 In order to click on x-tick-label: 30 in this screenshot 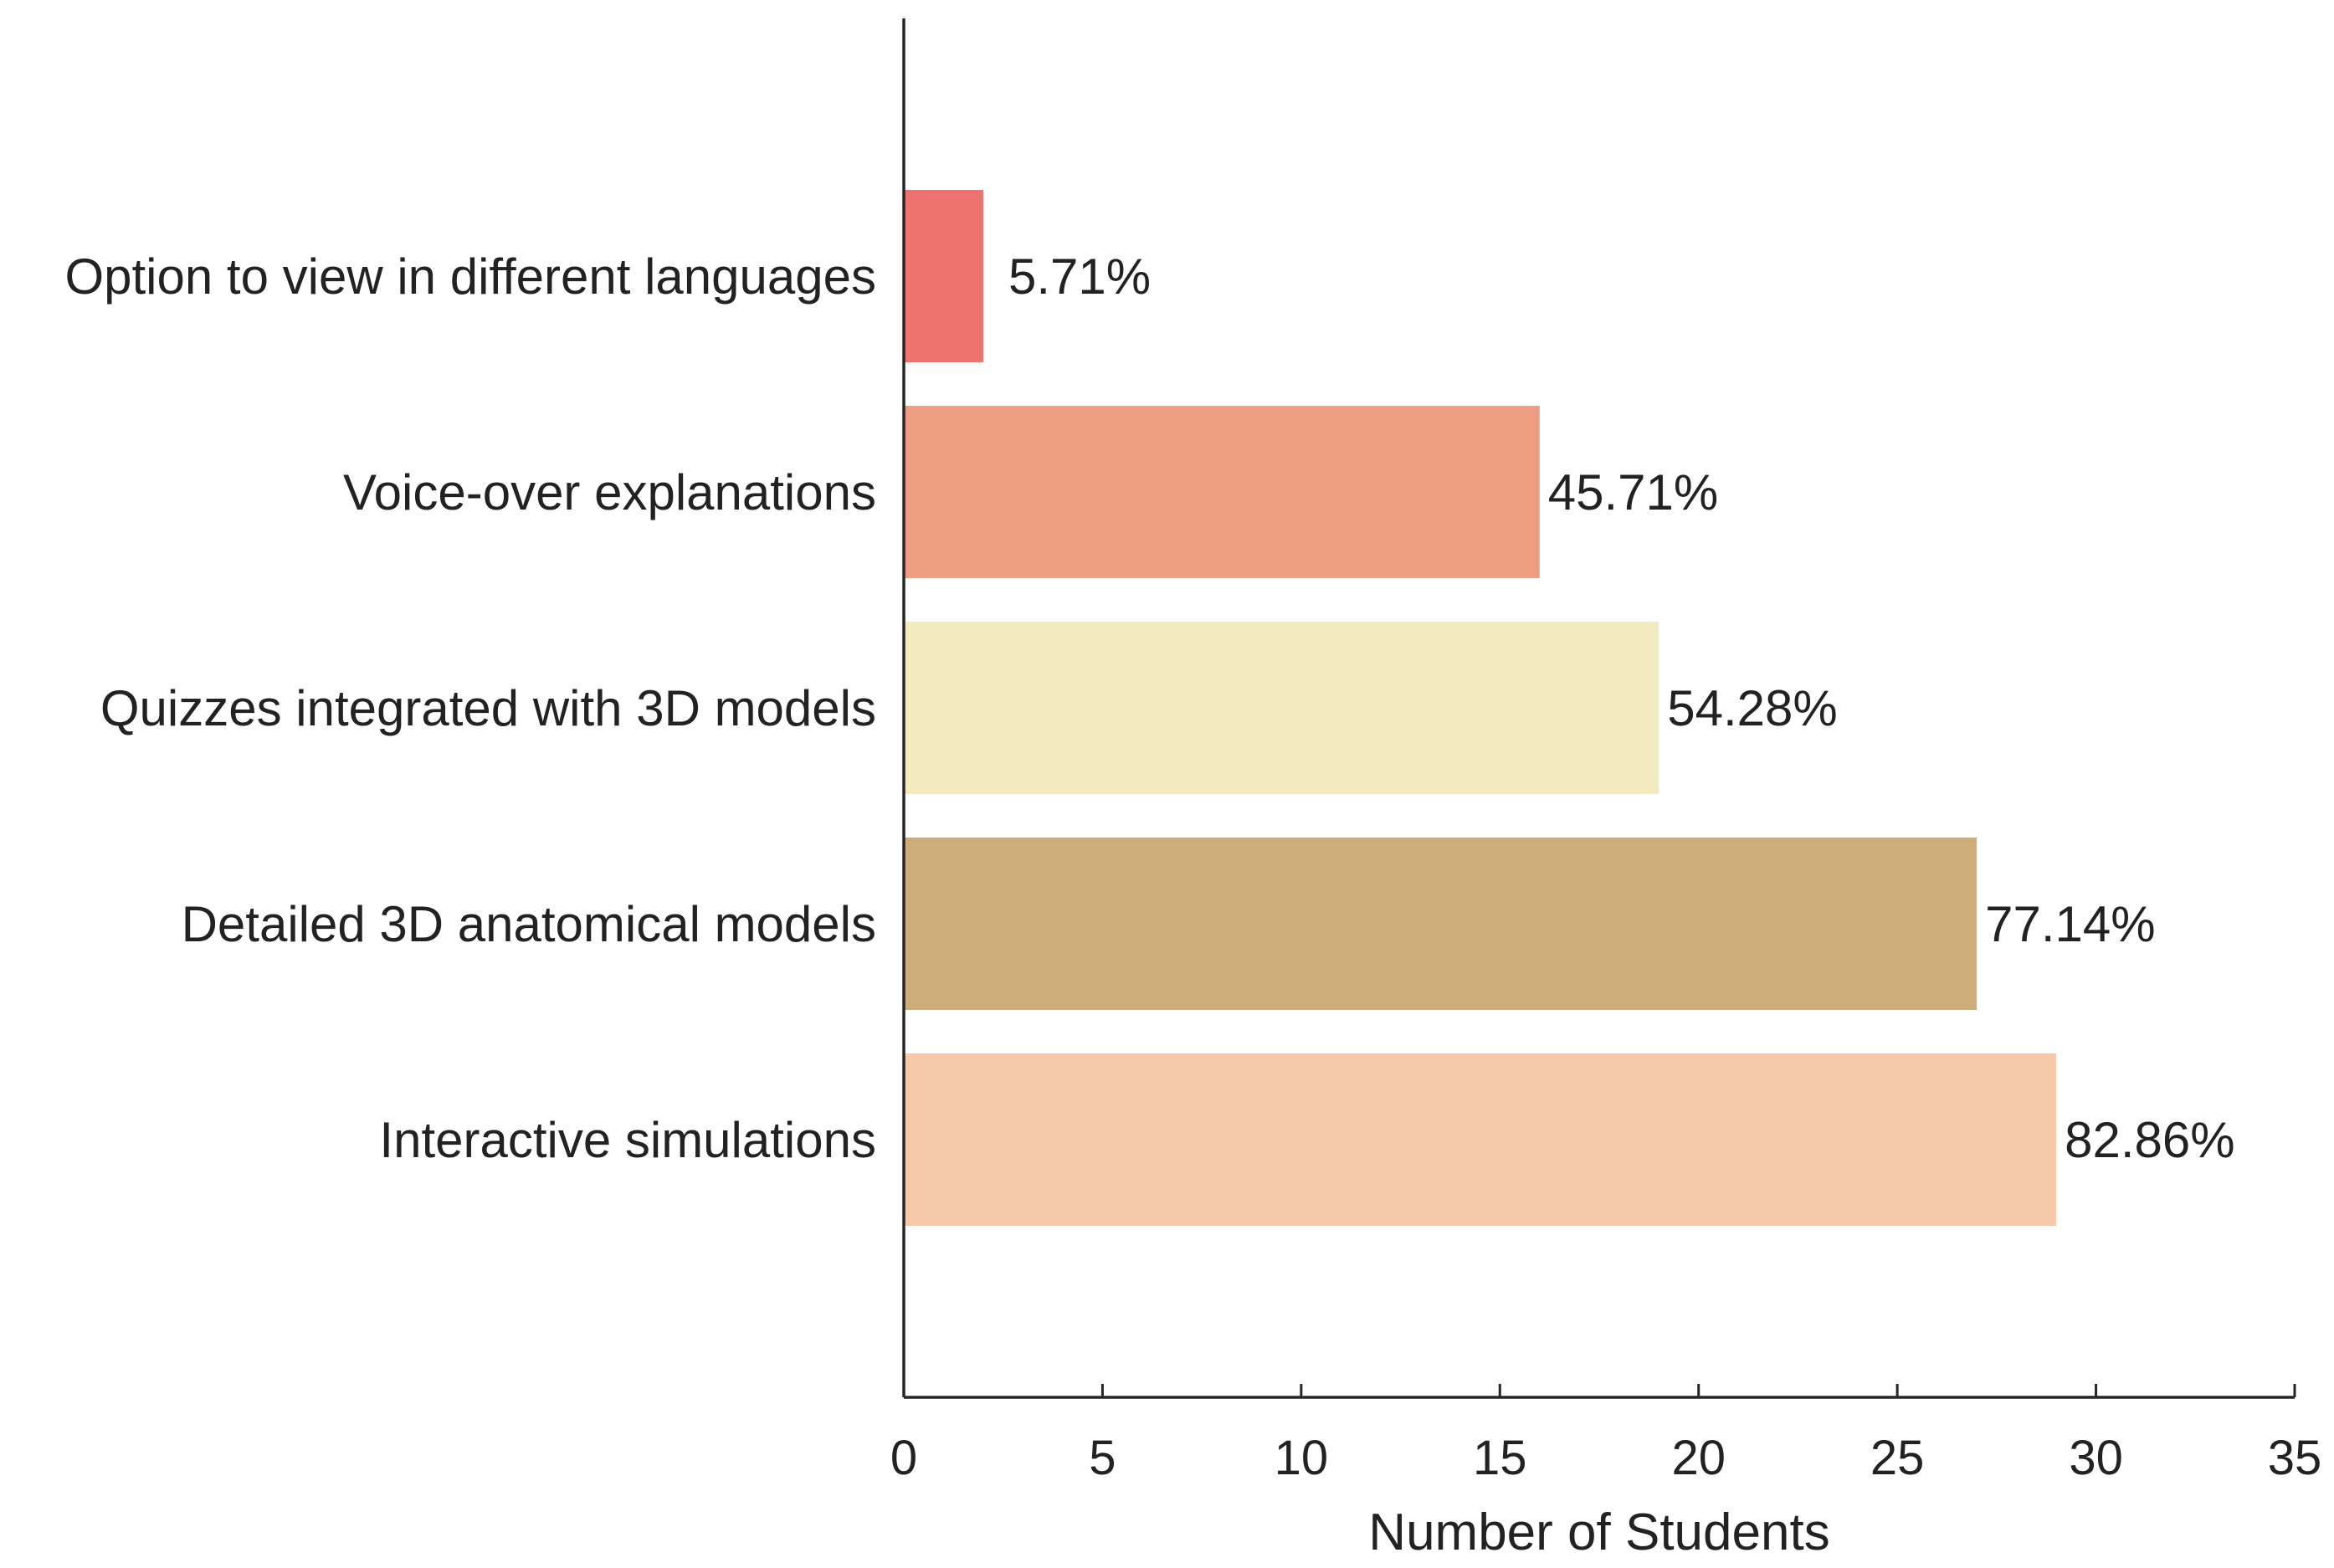, I will do `click(2096, 1458)`.